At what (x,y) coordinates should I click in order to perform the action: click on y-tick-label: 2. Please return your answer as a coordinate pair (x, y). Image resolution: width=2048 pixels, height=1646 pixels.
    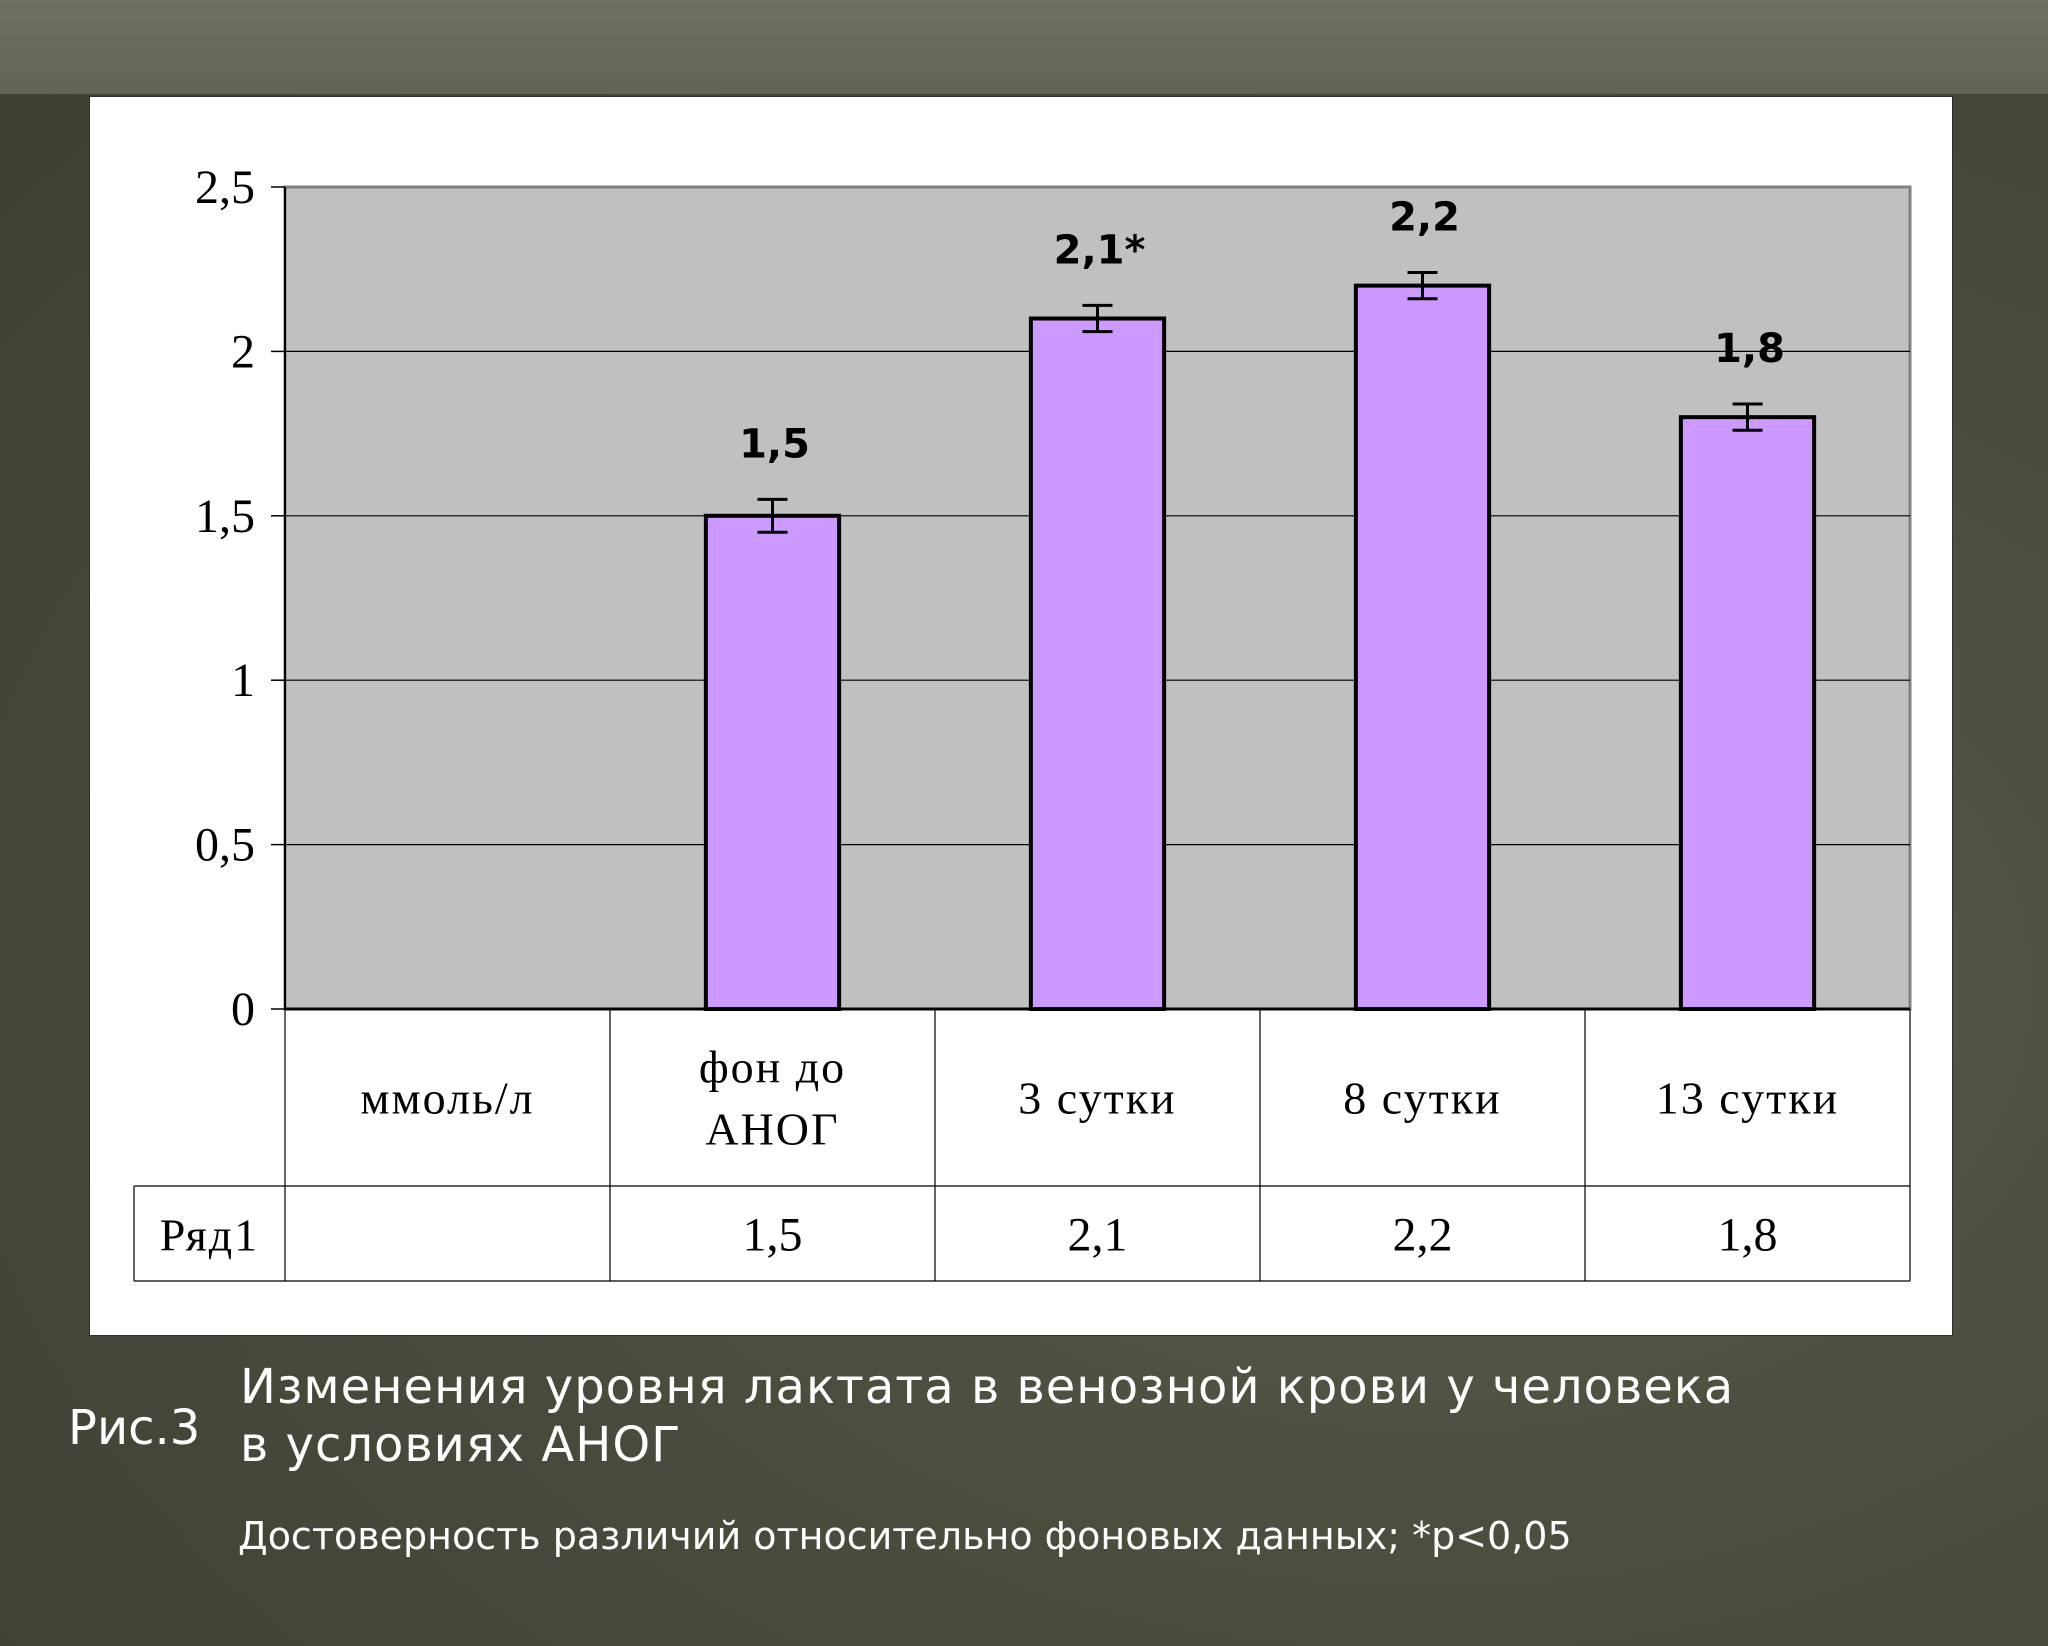
    Looking at the image, I should click on (243, 351).